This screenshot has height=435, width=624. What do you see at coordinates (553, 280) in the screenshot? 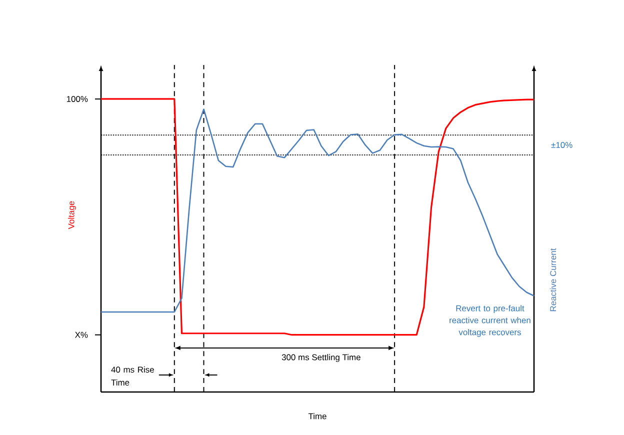
I see `y2-axis-title: Reactive Current` at bounding box center [553, 280].